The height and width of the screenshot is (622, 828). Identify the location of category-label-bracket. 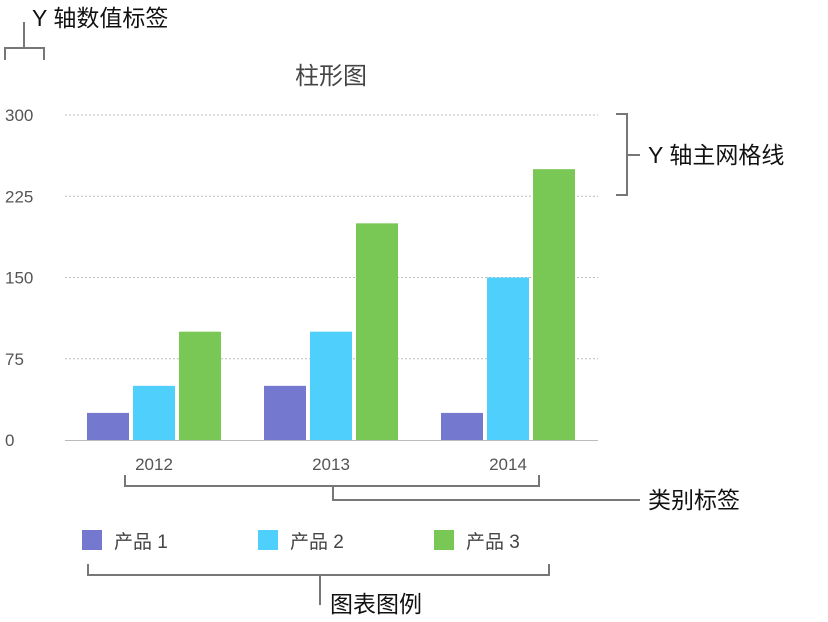
(382, 488).